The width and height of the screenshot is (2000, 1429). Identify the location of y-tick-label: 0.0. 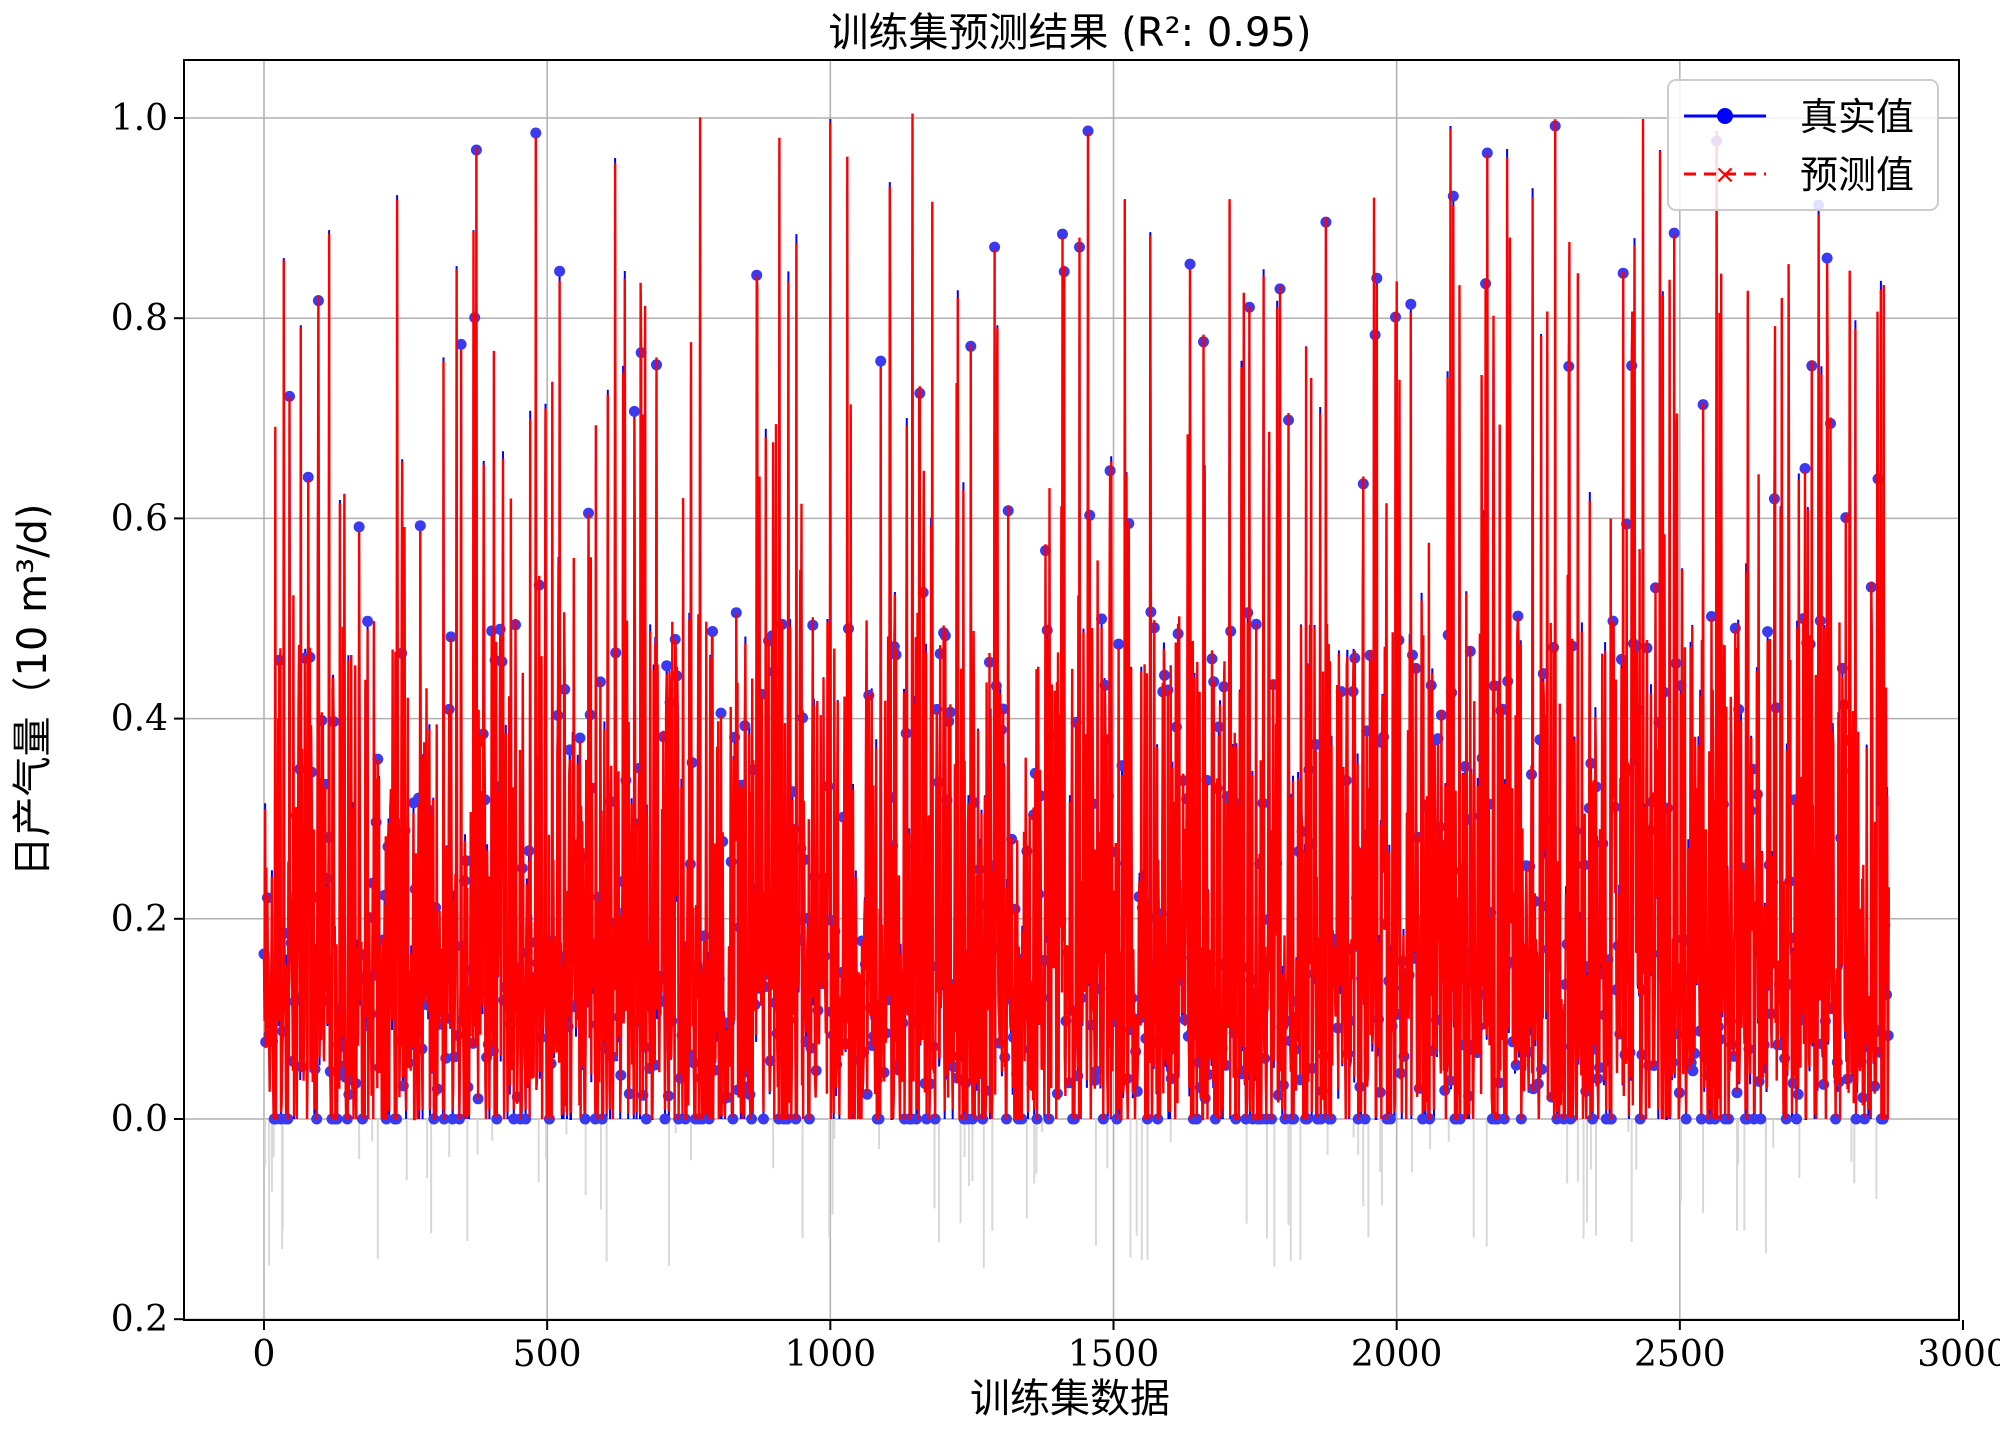
(139, 1119).